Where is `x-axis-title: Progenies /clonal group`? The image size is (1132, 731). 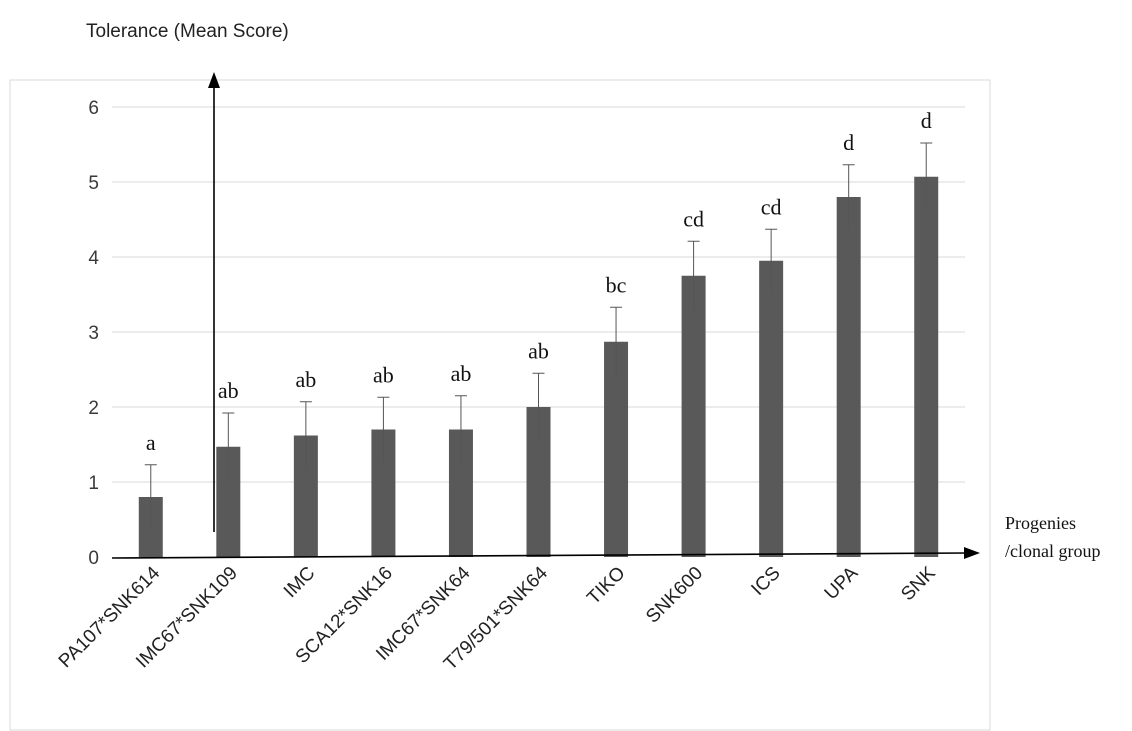 x-axis-title: Progenies /clonal group is located at coordinates (1052, 537).